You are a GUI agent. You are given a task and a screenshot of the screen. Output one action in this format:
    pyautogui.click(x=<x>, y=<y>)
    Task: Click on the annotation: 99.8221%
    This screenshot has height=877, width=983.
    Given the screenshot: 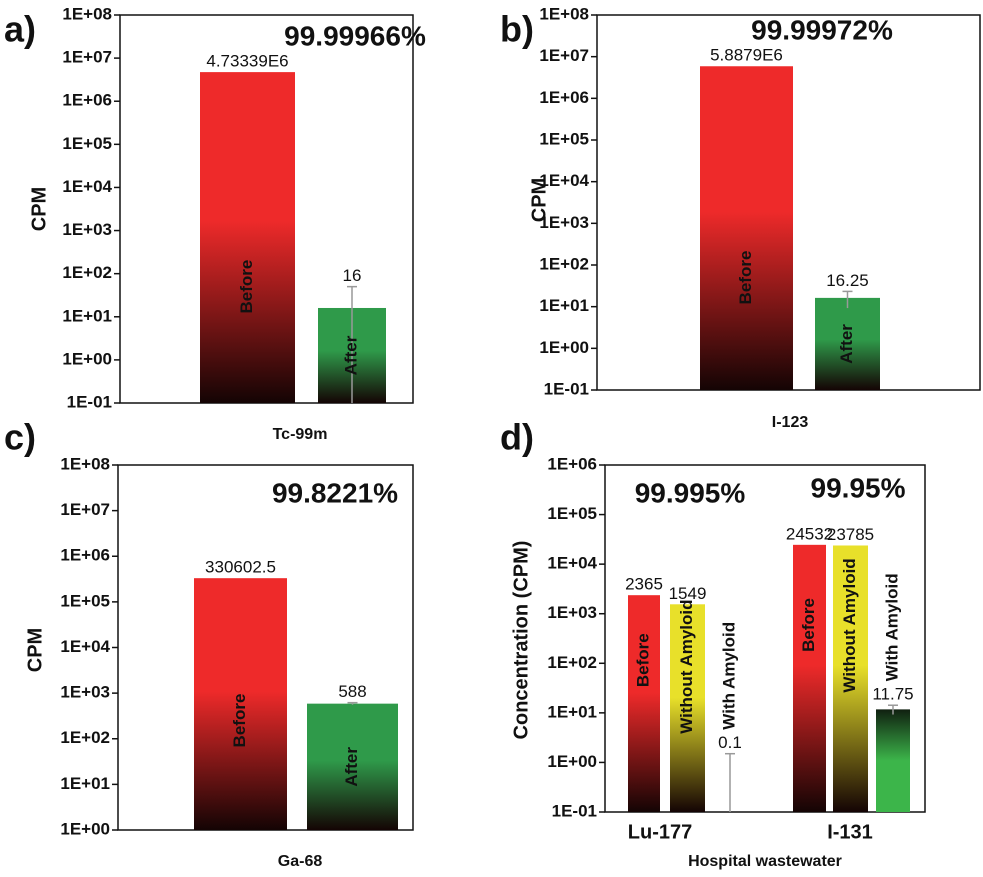 What is the action you would take?
    pyautogui.click(x=335, y=492)
    